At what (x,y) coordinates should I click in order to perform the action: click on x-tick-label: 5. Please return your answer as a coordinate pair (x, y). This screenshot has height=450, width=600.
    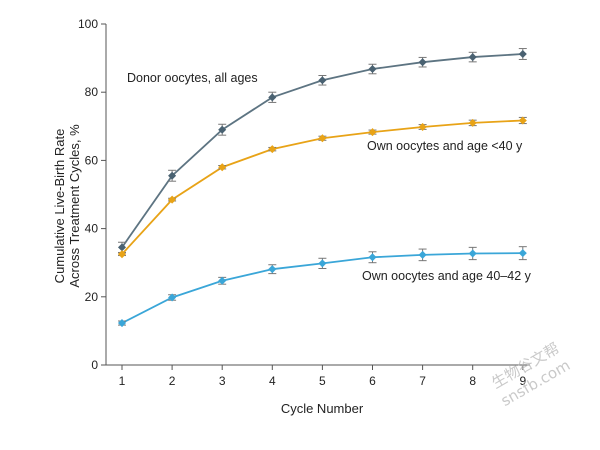
    Looking at the image, I should click on (322, 381).